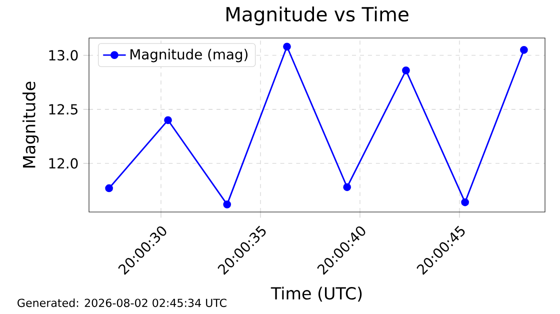 Image resolution: width=560 pixels, height=314 pixels. What do you see at coordinates (316, 294) in the screenshot?
I see `x-axis-title: Time (UTC)` at bounding box center [316, 294].